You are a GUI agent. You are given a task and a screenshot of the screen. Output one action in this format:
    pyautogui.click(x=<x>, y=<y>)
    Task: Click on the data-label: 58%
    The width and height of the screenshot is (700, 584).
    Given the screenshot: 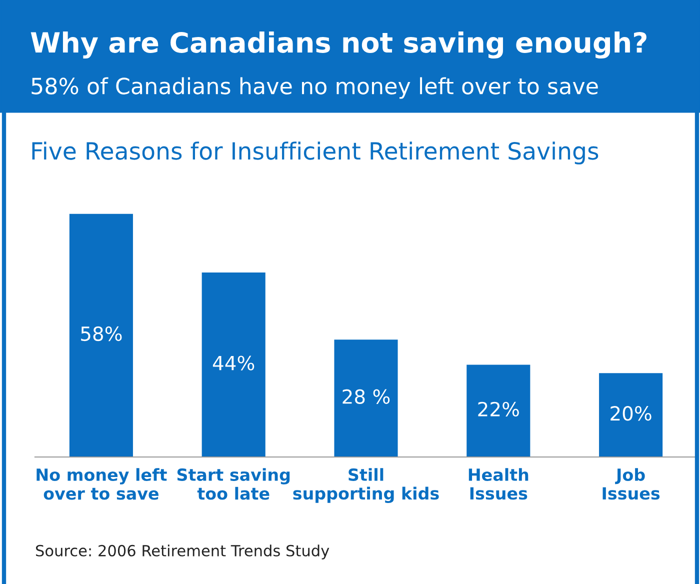 What is the action you would take?
    pyautogui.click(x=101, y=334)
    